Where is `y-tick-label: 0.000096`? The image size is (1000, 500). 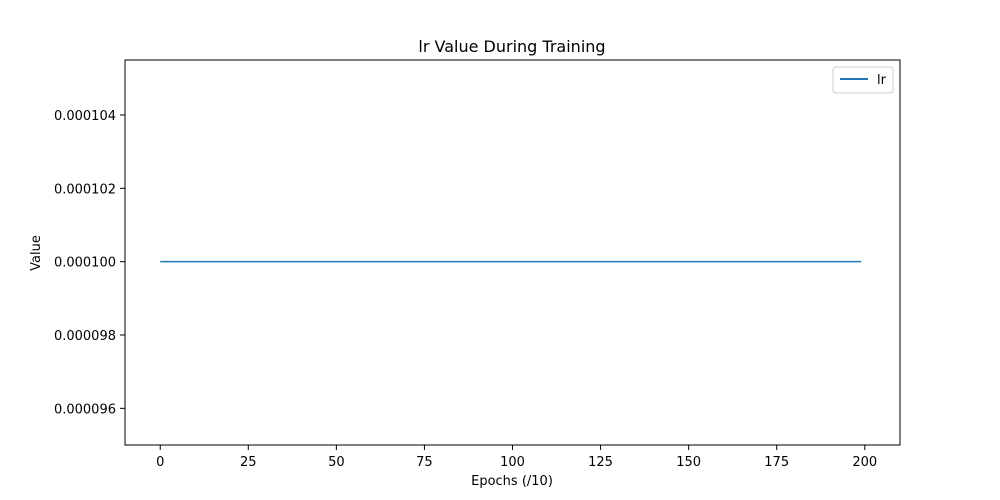
y-tick-label: 0.000096 is located at coordinates (85, 409).